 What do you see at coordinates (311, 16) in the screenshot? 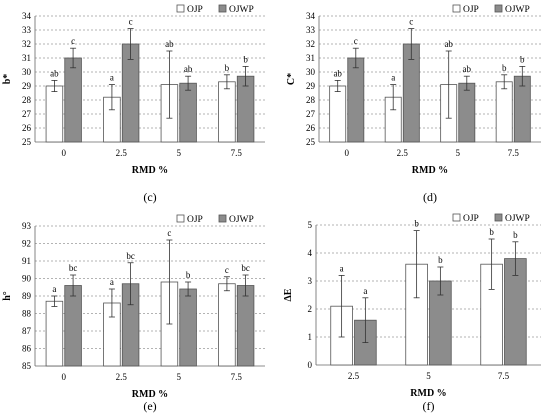
I see `y-tick-label: 34` at bounding box center [311, 16].